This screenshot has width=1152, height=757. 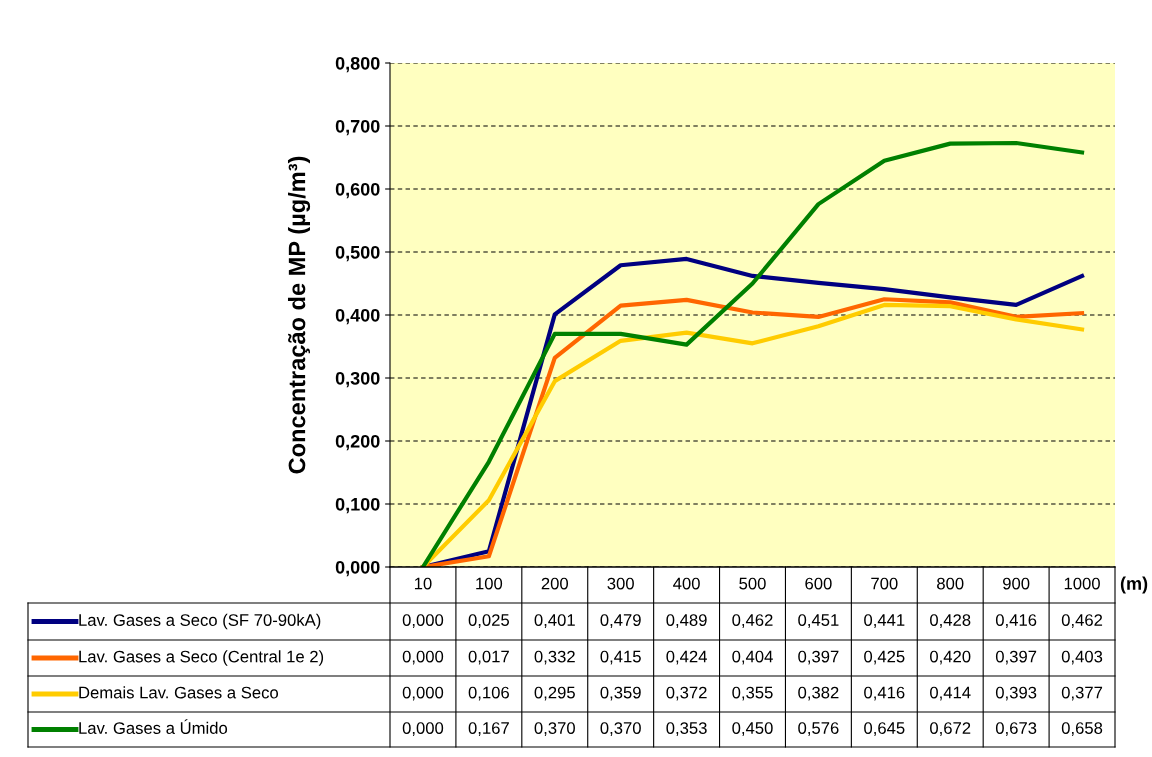 What do you see at coordinates (357, 442) in the screenshot?
I see `y-tick-label: 0,200` at bounding box center [357, 442].